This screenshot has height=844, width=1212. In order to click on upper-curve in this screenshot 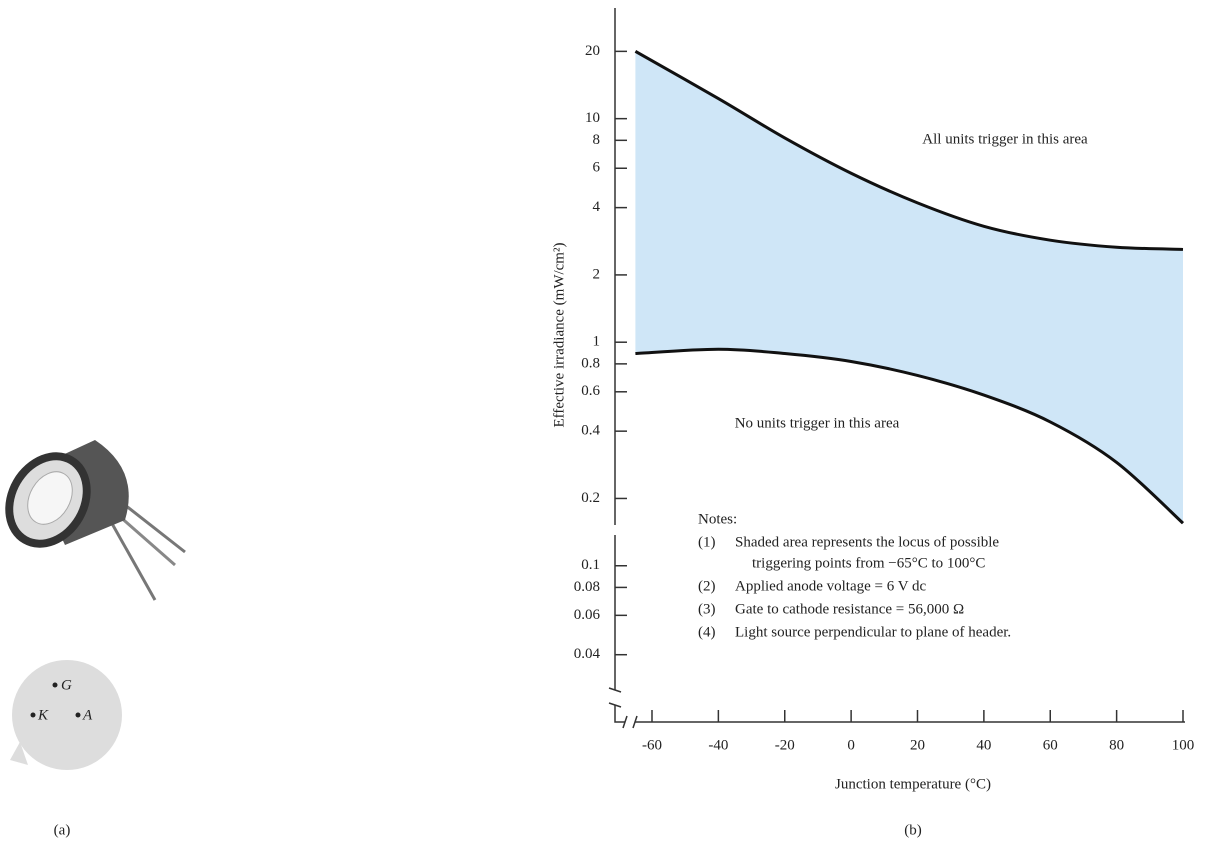, I will do `click(909, 150)`.